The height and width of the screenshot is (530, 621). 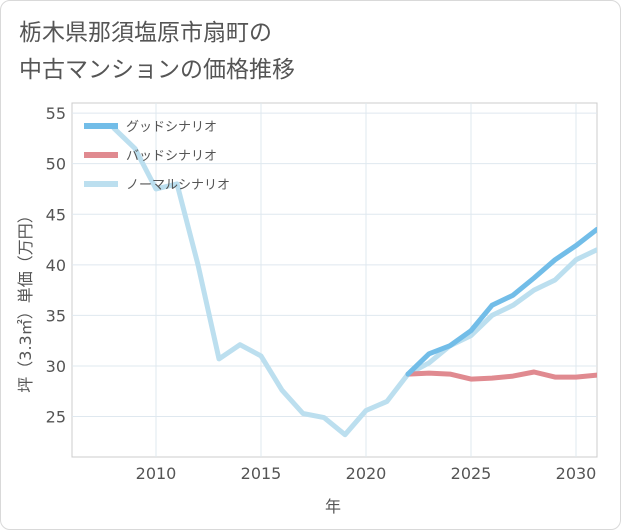 What do you see at coordinates (471, 473) in the screenshot?
I see `x-tick-label: 2025` at bounding box center [471, 473].